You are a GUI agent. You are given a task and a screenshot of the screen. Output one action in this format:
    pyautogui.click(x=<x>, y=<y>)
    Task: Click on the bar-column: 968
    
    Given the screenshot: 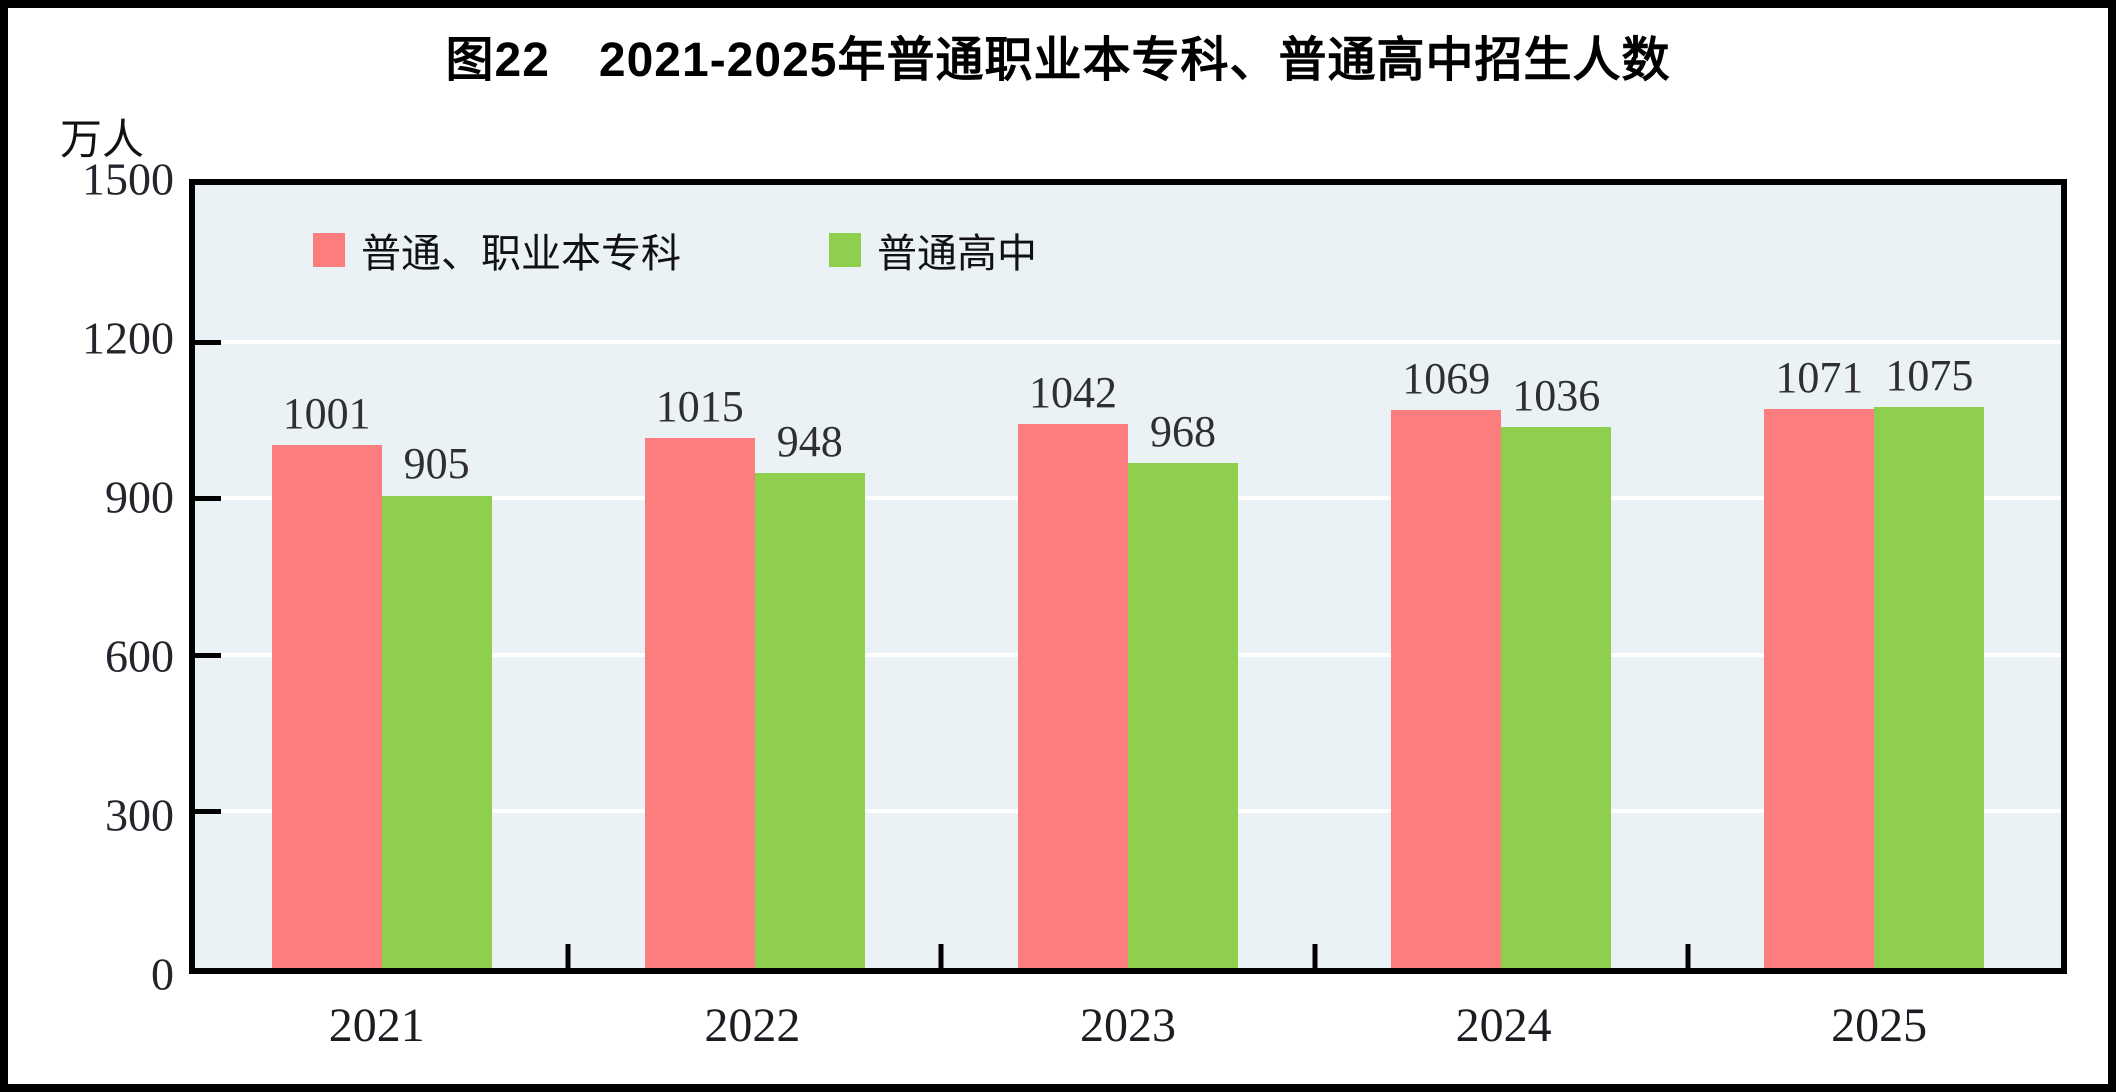 What is the action you would take?
    pyautogui.click(x=1183, y=576)
    